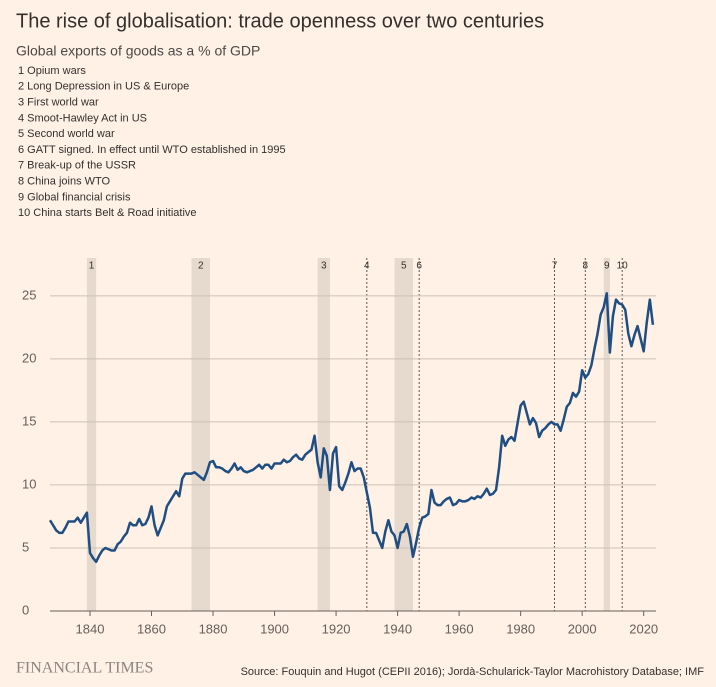  I want to click on note: 8 China joins WTO, so click(64, 182).